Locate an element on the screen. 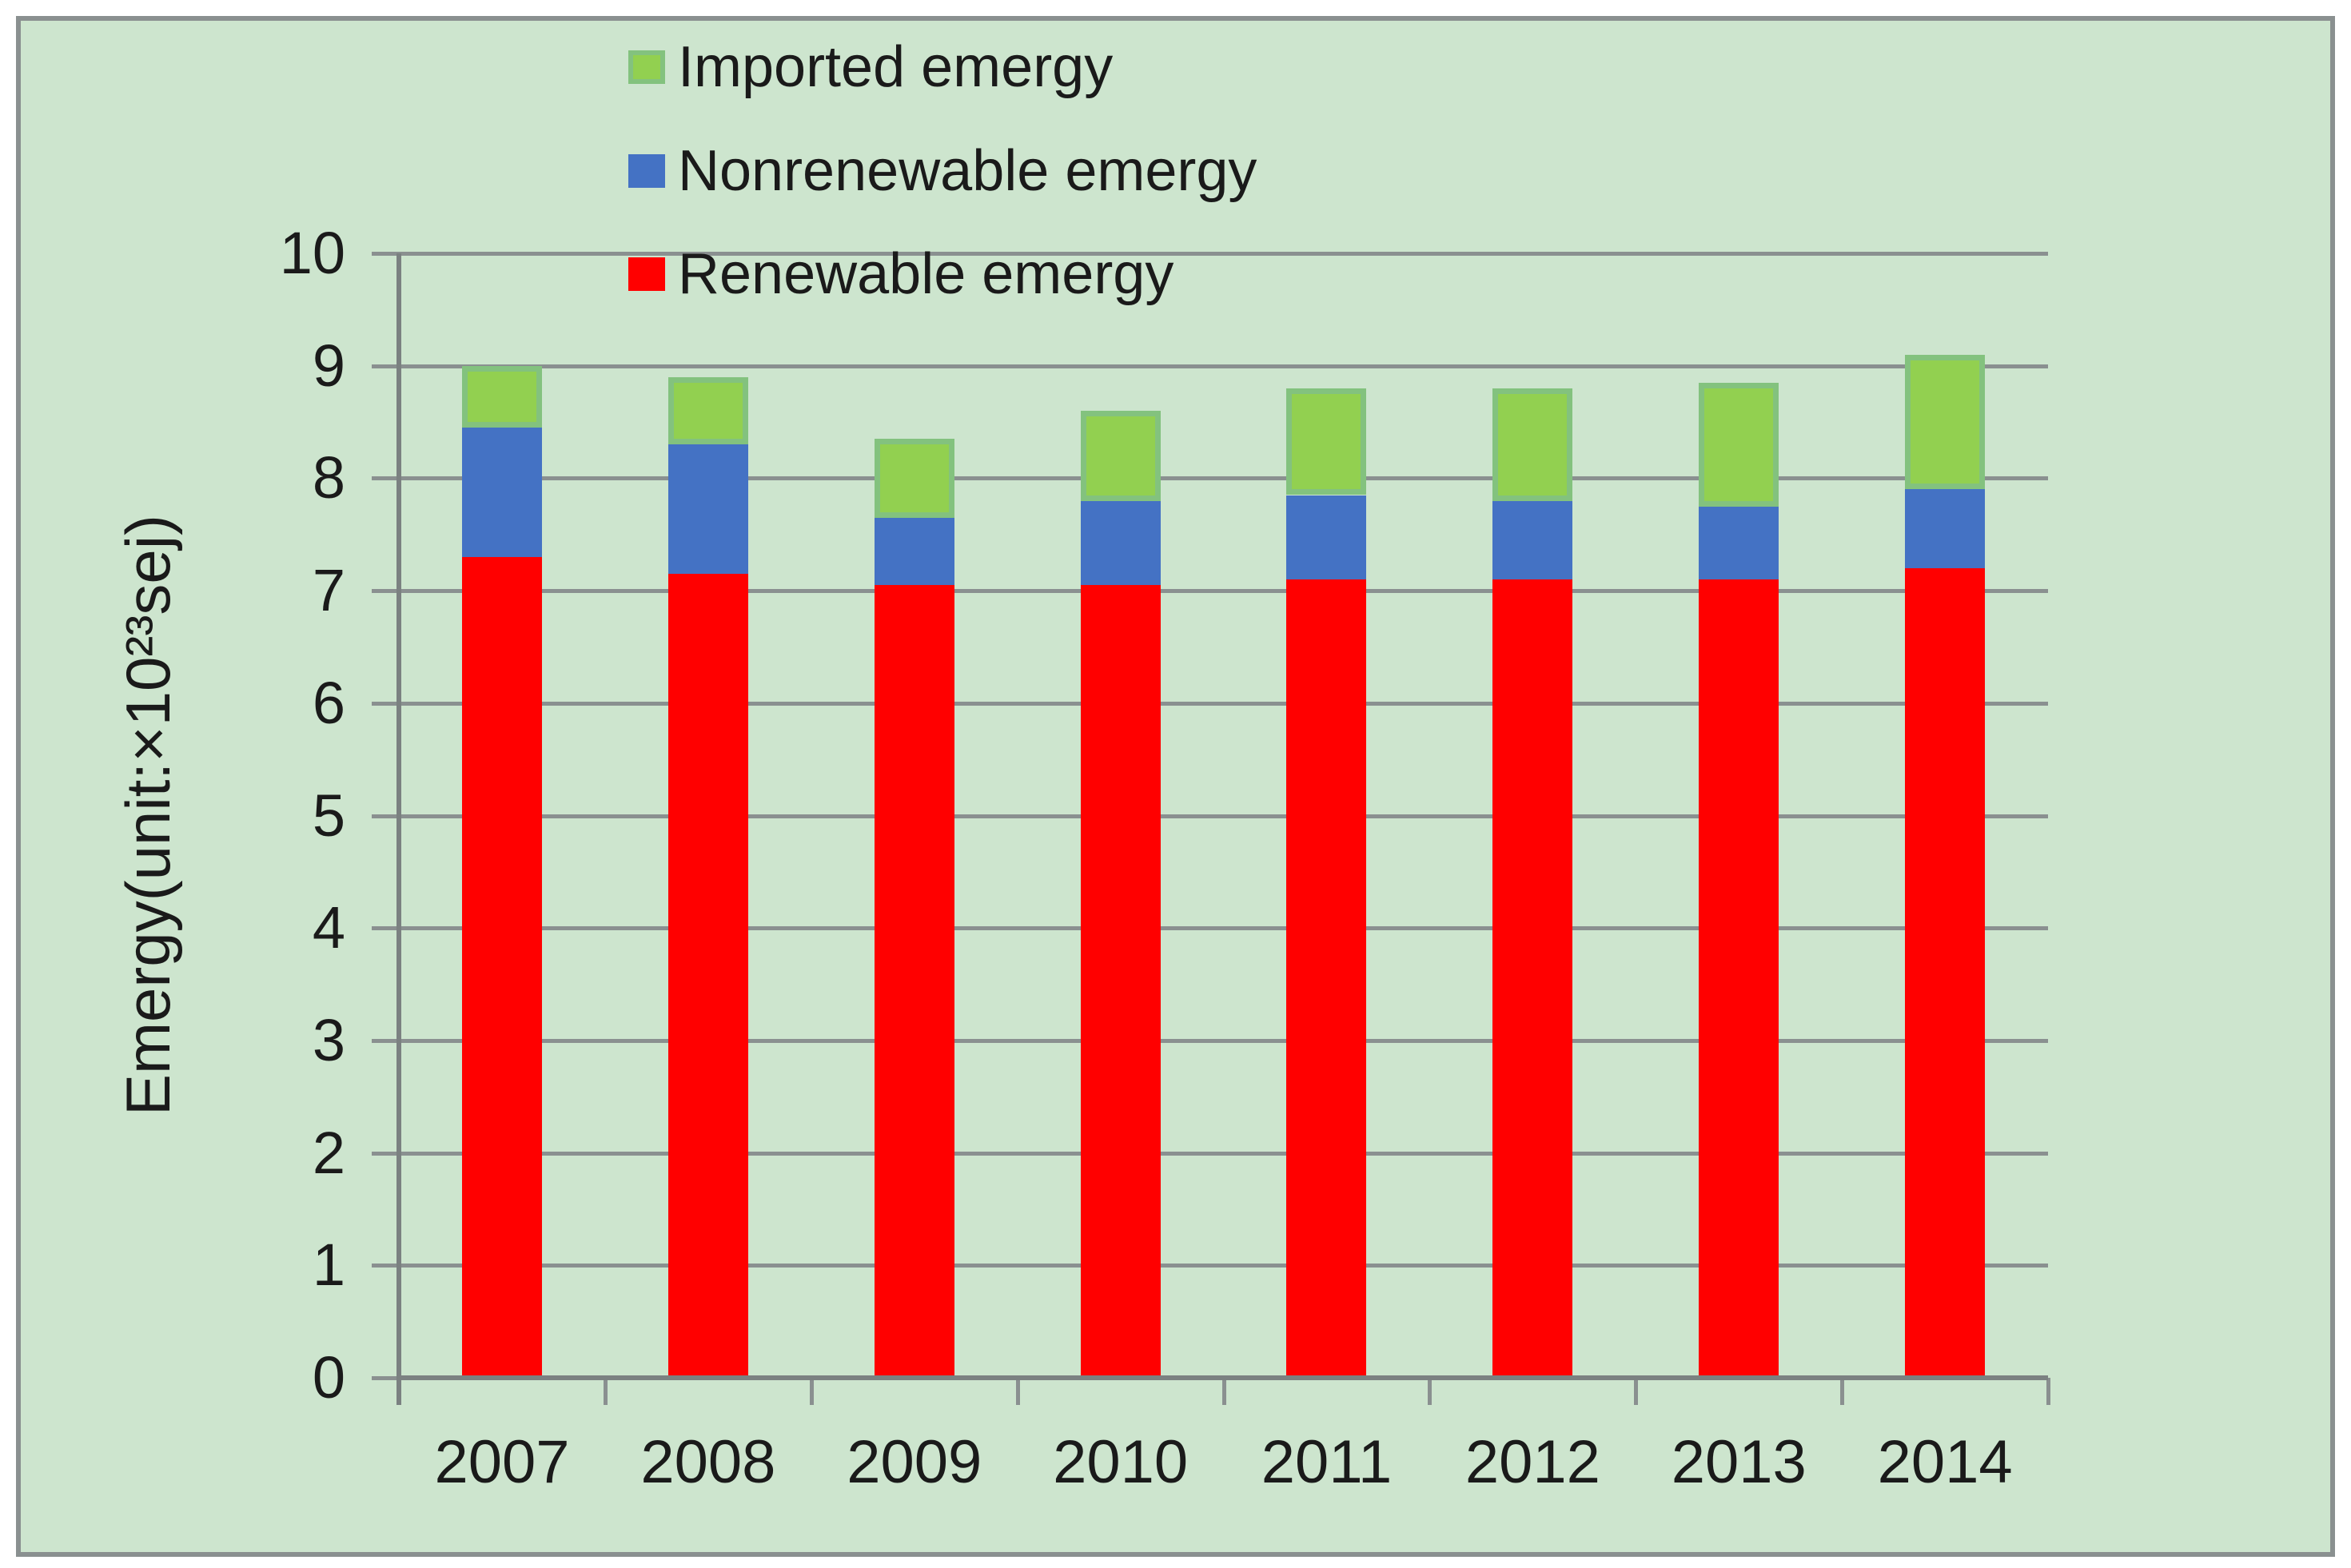 Image resolution: width=2351 pixels, height=1568 pixels. bar-segment-nonrenewable-2007 is located at coordinates (502, 492).